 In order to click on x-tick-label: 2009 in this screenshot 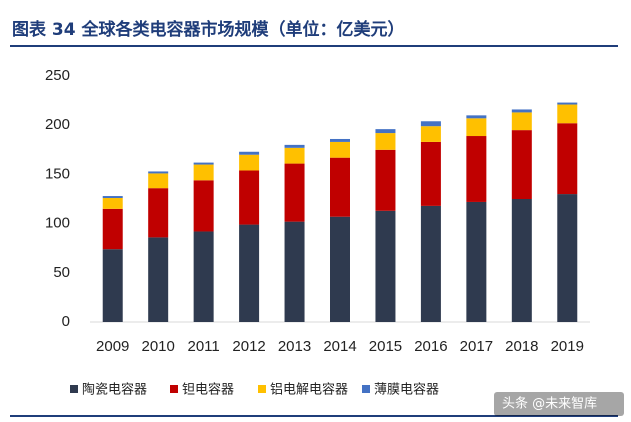, I will do `click(112, 346)`.